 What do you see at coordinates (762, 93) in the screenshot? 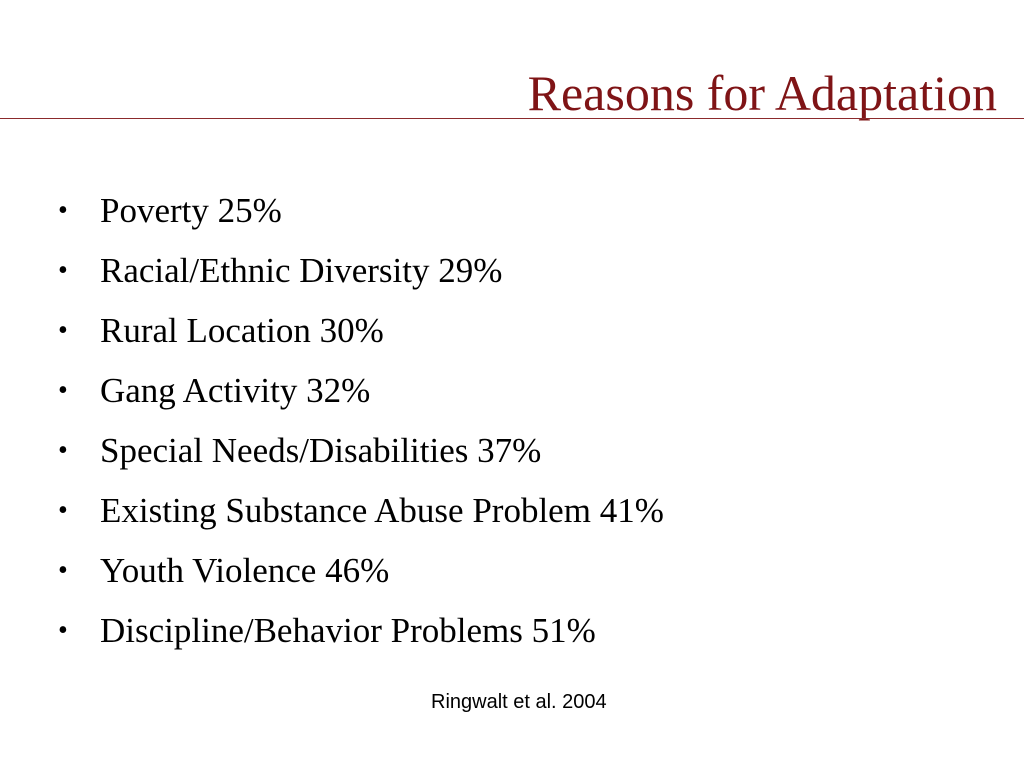
I see `slide-title: Reasons for Adaptation` at bounding box center [762, 93].